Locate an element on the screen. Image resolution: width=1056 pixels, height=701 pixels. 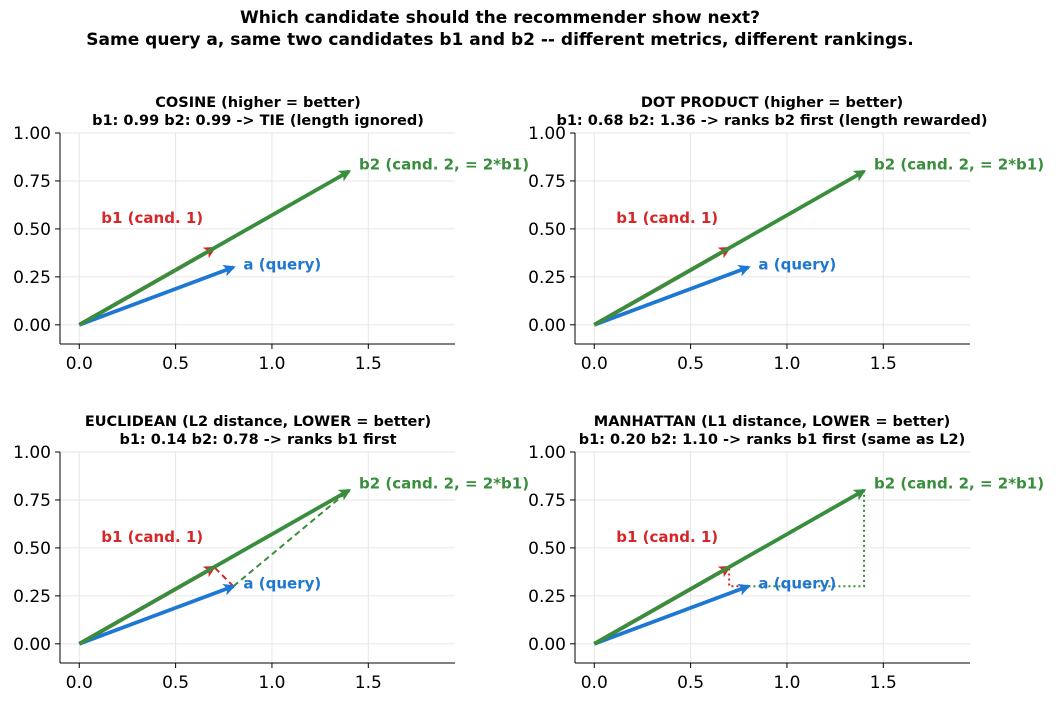
panel-title-line1: COSINE (higher = better) is located at coordinates (257, 103).